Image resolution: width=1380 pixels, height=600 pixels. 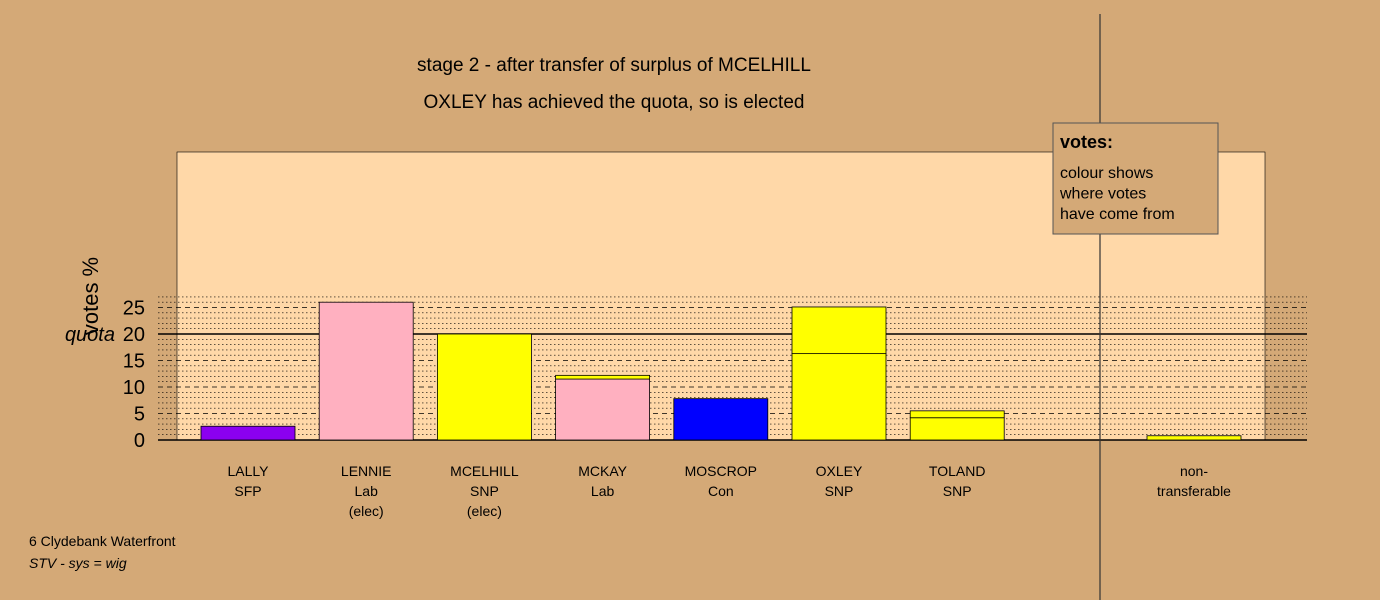 What do you see at coordinates (1086, 142) in the screenshot?
I see `legend-title: votes:` at bounding box center [1086, 142].